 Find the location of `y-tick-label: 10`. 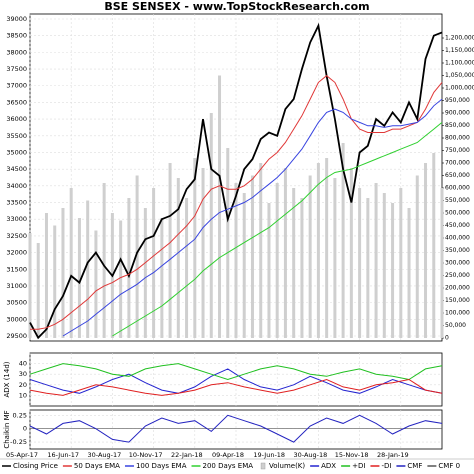

y-tick-label: 10 is located at coordinates (23, 395).